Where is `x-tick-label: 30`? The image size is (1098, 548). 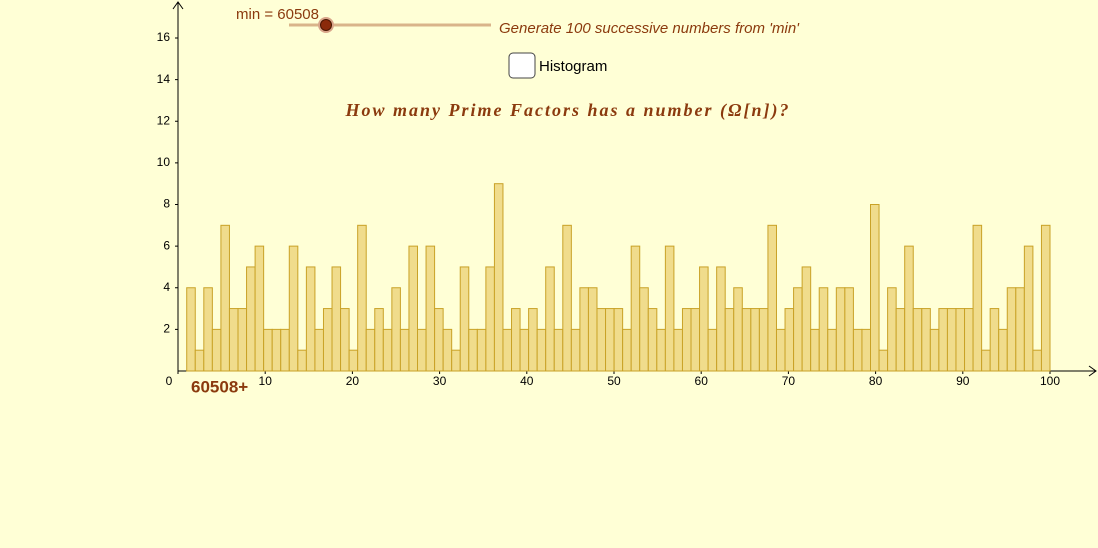 x-tick-label: 30 is located at coordinates (440, 381).